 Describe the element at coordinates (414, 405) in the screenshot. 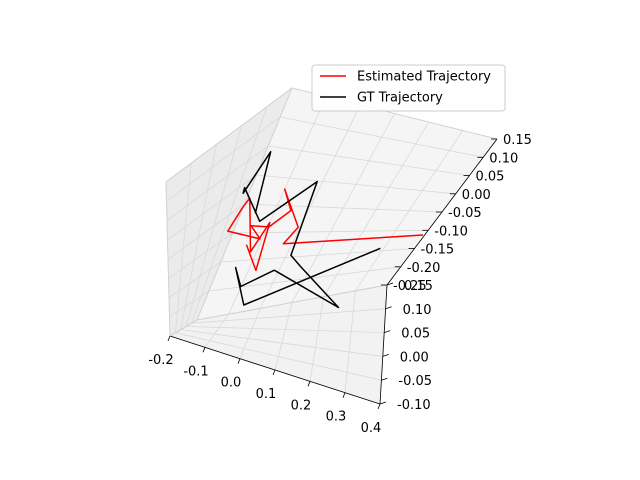

I see `tick-label-y: -0.10` at that location.